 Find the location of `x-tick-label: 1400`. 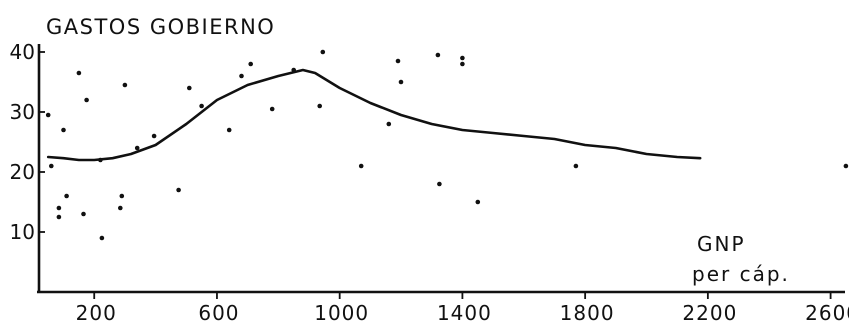

x-tick-label: 1400 is located at coordinates (464, 313).